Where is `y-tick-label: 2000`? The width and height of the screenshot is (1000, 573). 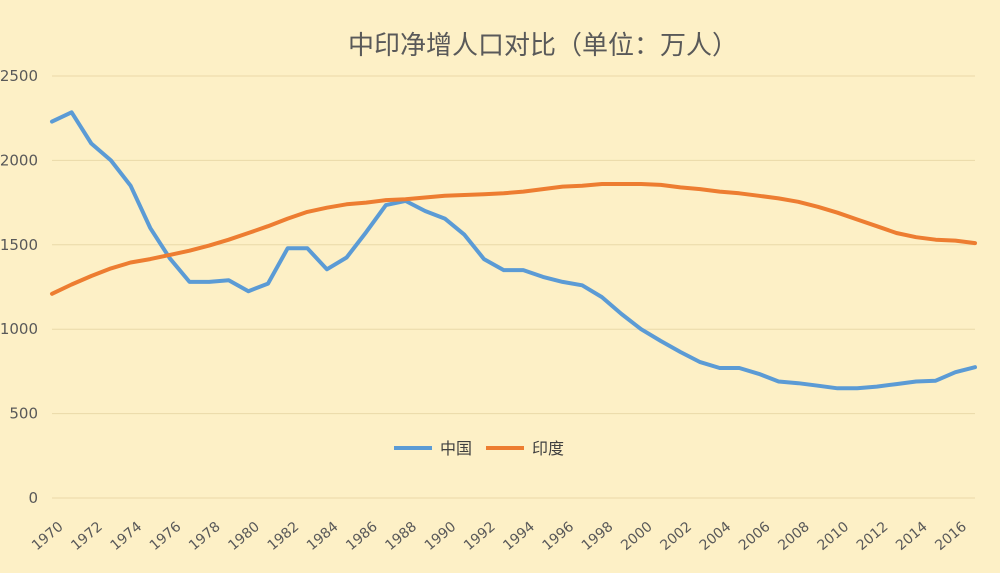
y-tick-label: 2000 is located at coordinates (19, 160).